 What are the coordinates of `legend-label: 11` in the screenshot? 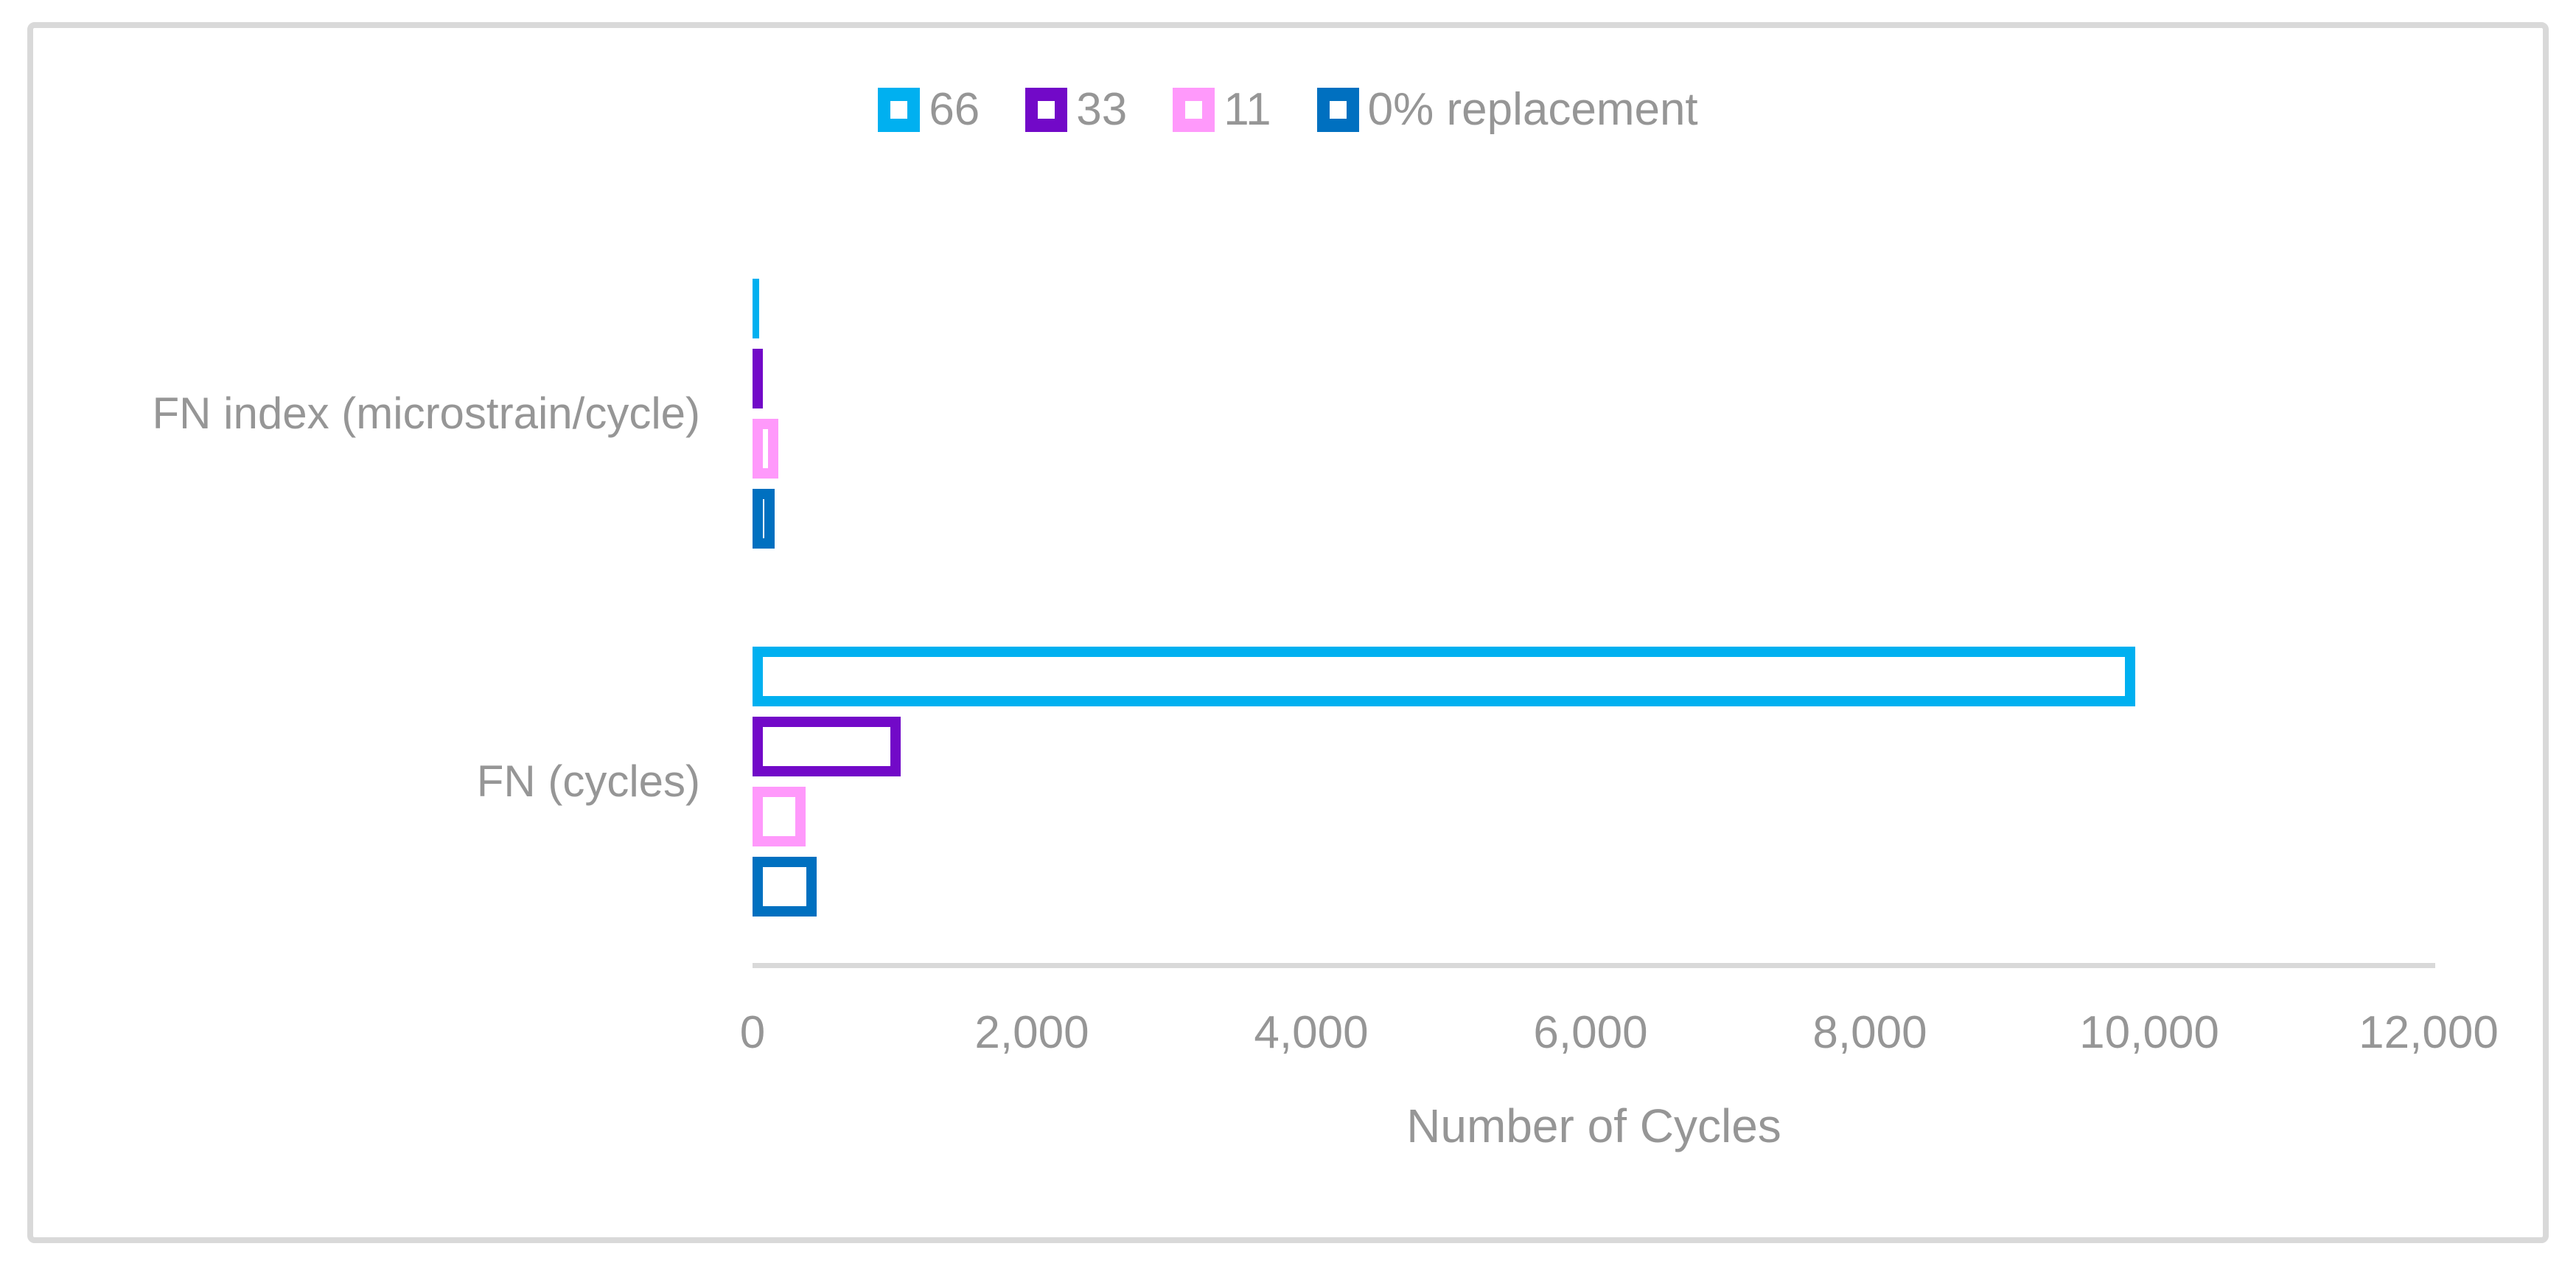 It's located at (1247, 109).